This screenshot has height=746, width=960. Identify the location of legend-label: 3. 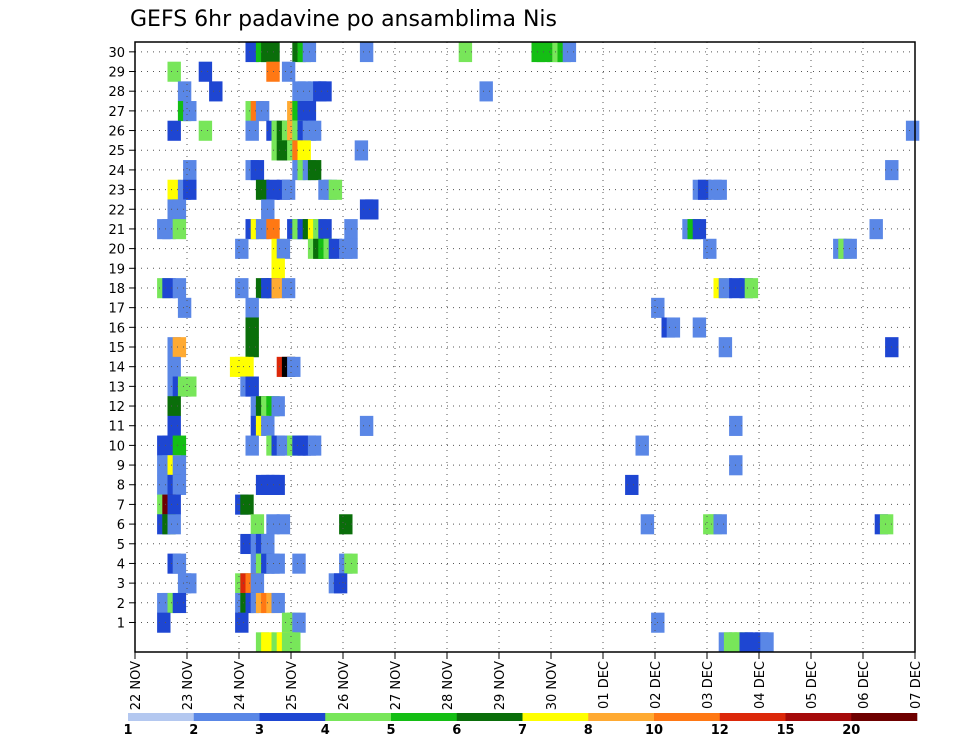
(259, 730).